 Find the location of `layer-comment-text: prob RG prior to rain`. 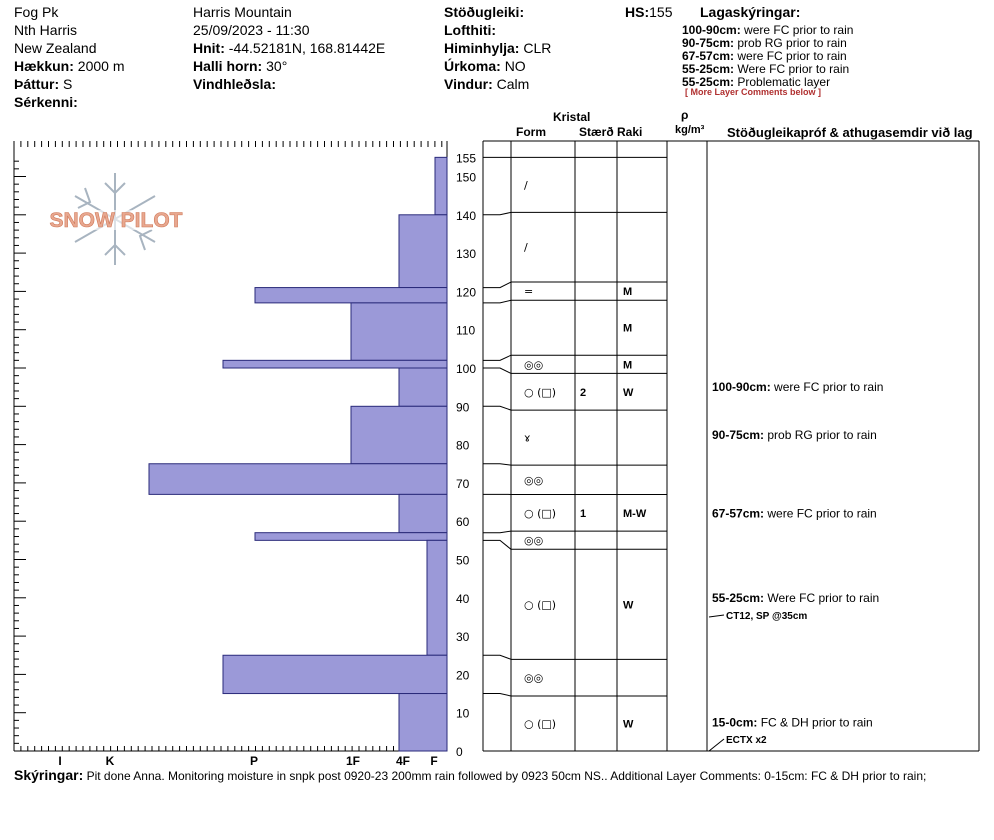

layer-comment-text: prob RG prior to rain is located at coordinates (820, 435).